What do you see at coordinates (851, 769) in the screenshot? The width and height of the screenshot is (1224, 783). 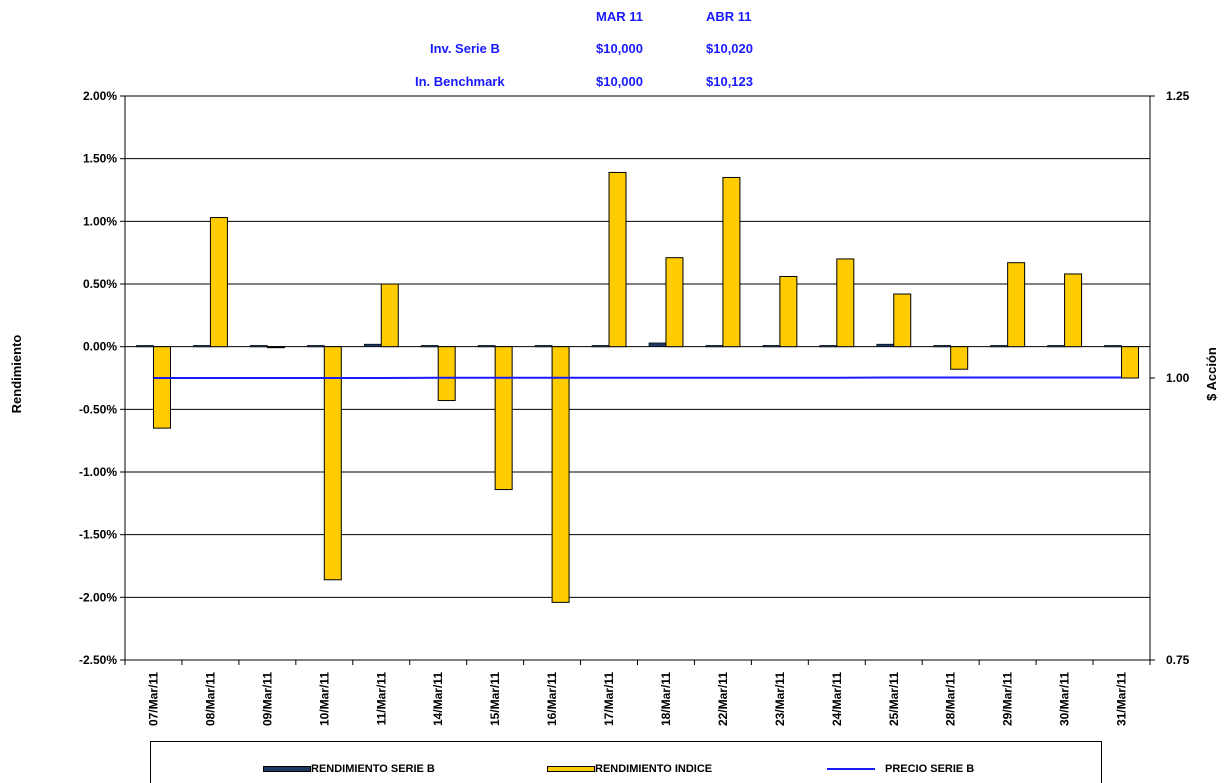 I see `legend-swatch-precio` at bounding box center [851, 769].